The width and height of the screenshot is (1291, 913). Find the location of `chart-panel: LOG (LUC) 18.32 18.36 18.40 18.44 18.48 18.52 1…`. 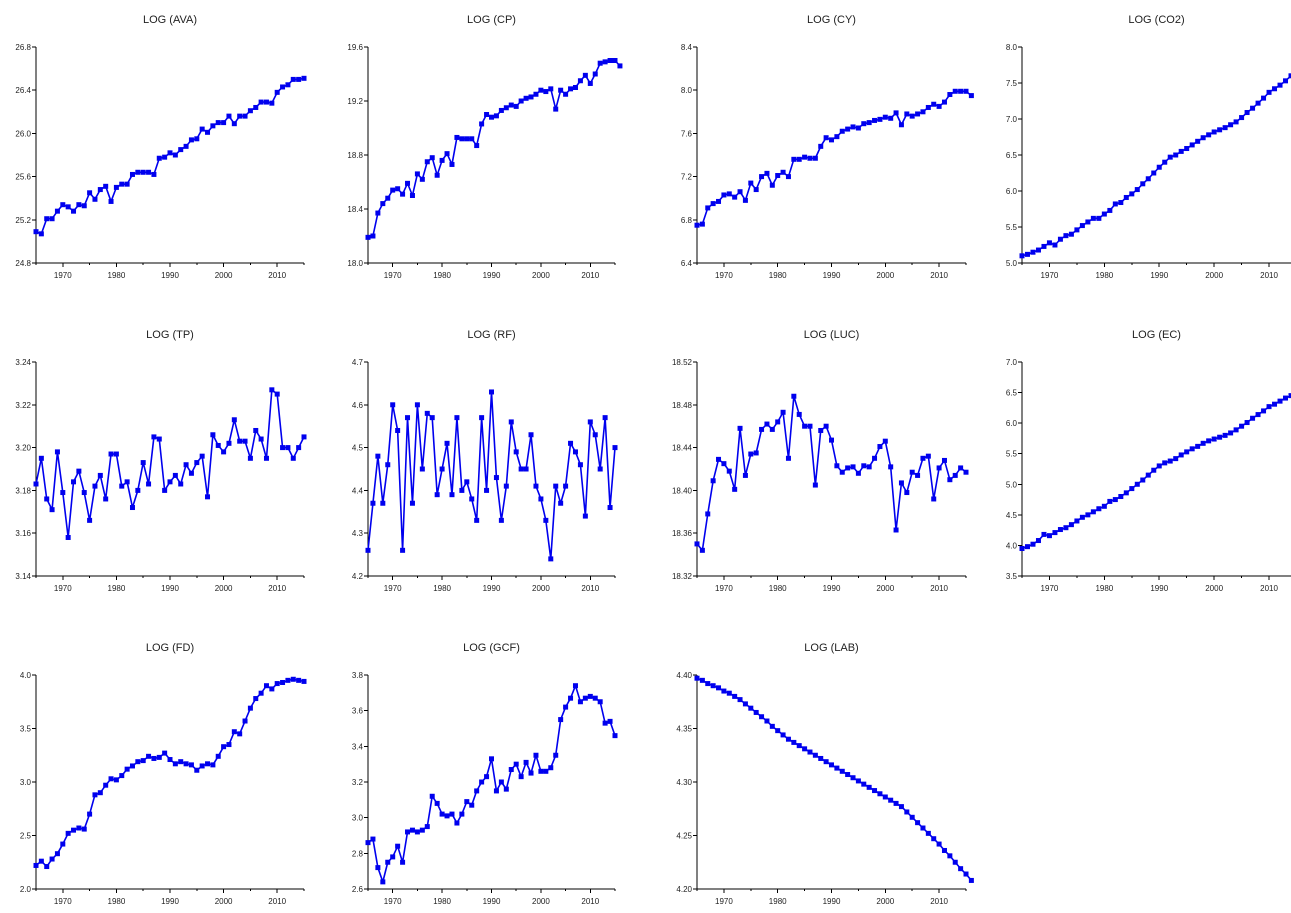

chart-panel: LOG (LUC) 18.32 18.36 18.40 18.44 18.48 18.52 1… is located at coordinates (820, 461).